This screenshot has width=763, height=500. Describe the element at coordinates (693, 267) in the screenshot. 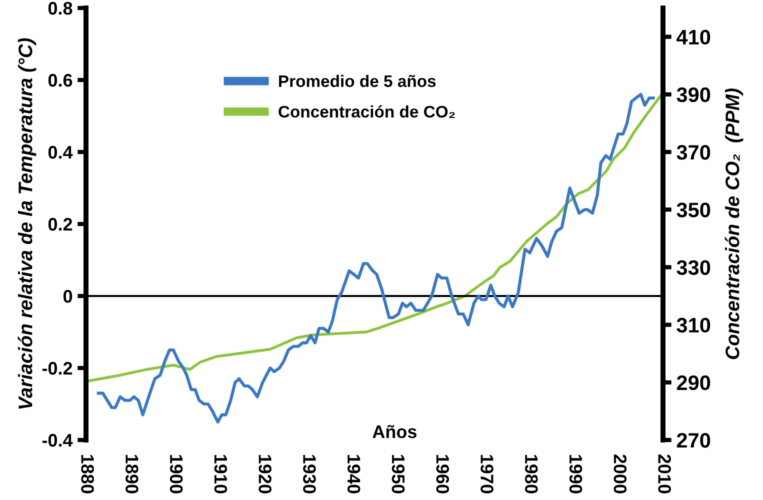

I see `y2-tick-label: 330` at that location.